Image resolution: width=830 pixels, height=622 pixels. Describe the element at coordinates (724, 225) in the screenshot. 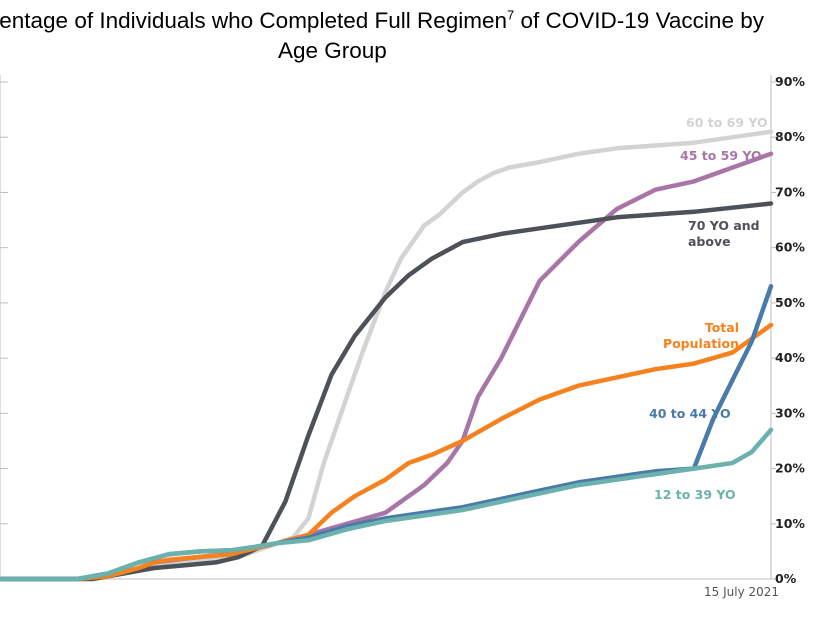

I see `series-label: 70 YO and` at that location.